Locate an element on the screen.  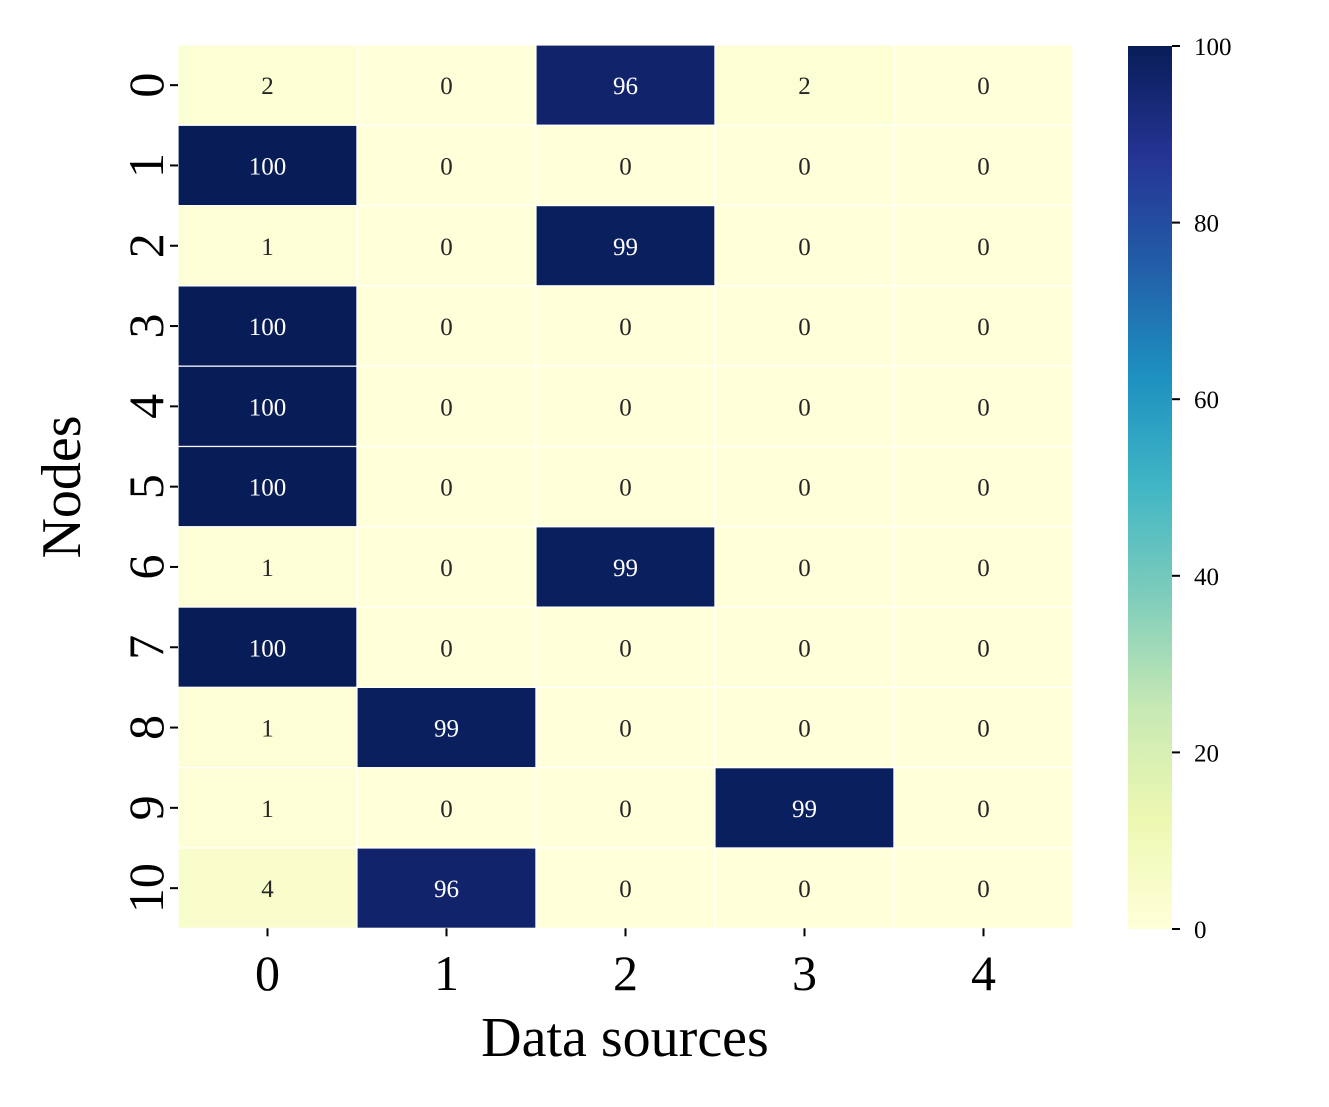
y-tick-label: 3 is located at coordinates (146, 326).